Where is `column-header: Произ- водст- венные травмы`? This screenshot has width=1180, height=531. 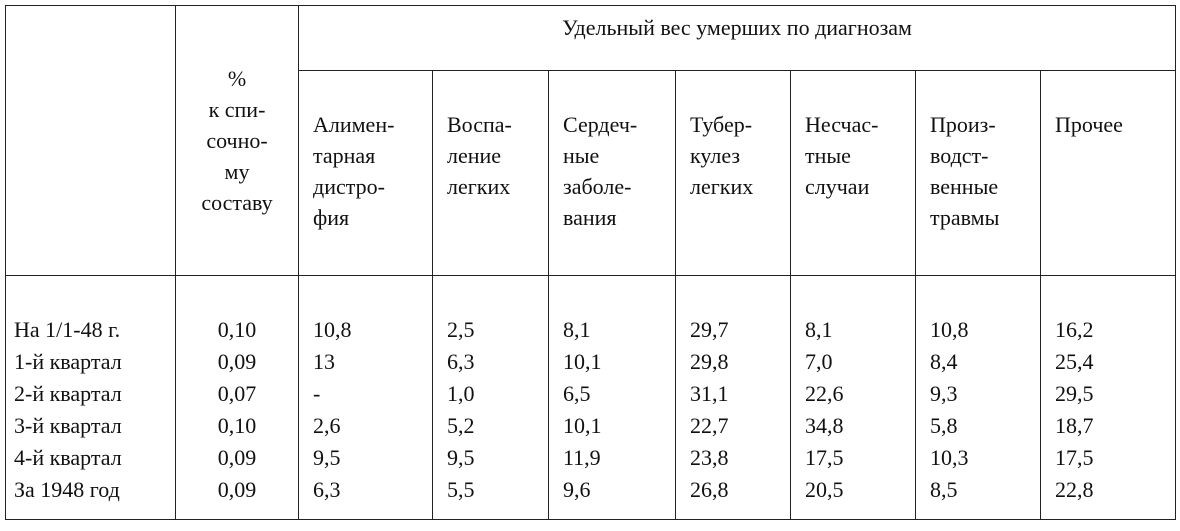 column-header: Произ- водст- венные травмы is located at coordinates (978, 173).